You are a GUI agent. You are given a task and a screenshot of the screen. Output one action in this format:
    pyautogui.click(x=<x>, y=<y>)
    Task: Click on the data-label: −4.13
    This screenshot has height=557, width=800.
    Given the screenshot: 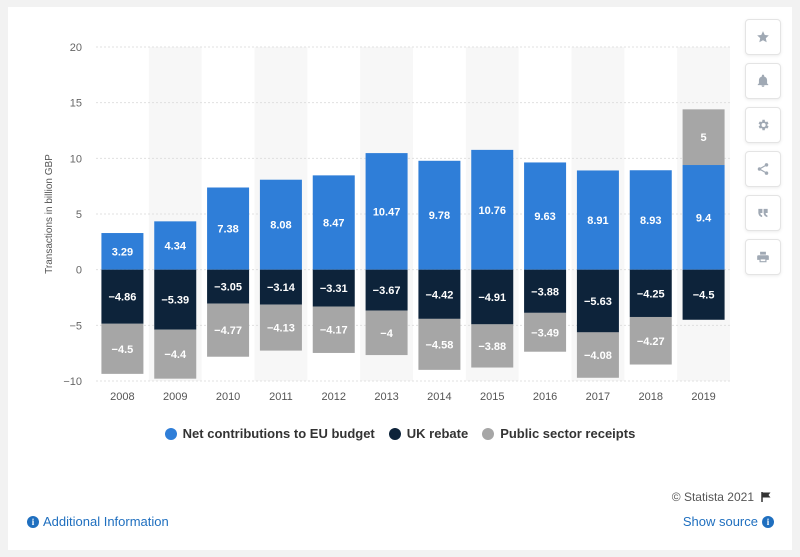 What is the action you would take?
    pyautogui.click(x=281, y=329)
    